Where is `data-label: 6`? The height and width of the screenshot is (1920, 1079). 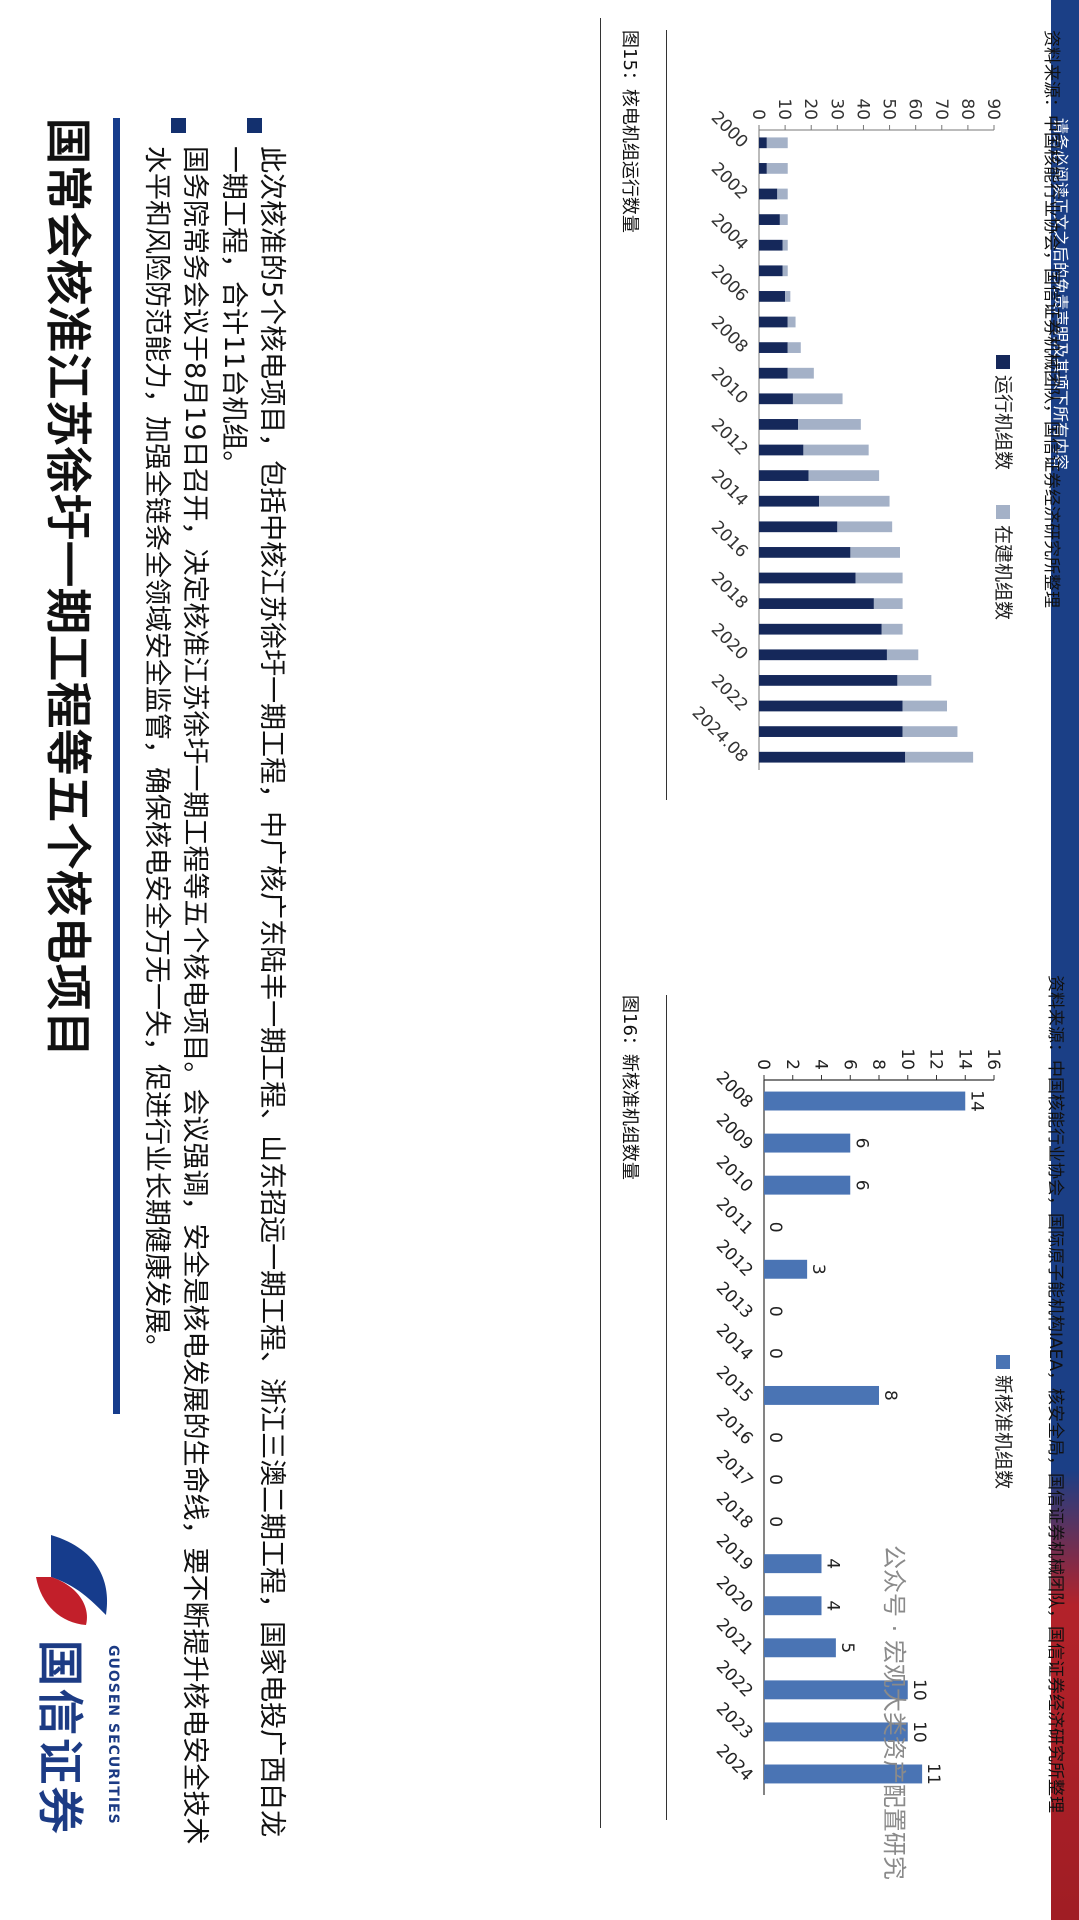 data-label: 6 is located at coordinates (861, 1143).